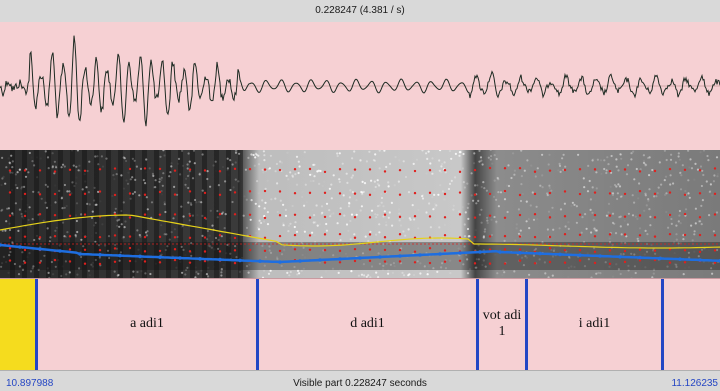  I want to click on interval-label-a-adi1: a adi1, so click(147, 323).